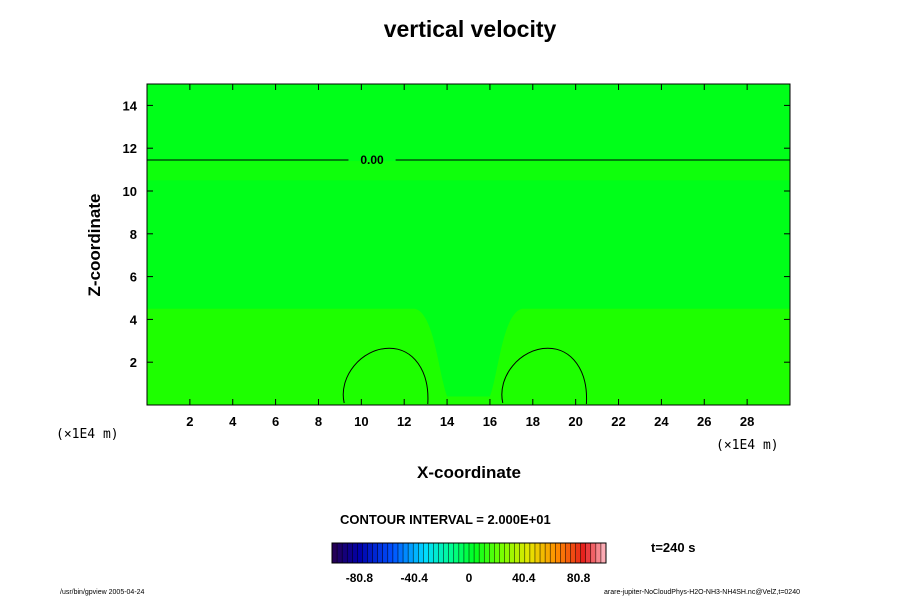 The height and width of the screenshot is (600, 900). Describe the element at coordinates (447, 421) in the screenshot. I see `x-tick-label: 14` at that location.